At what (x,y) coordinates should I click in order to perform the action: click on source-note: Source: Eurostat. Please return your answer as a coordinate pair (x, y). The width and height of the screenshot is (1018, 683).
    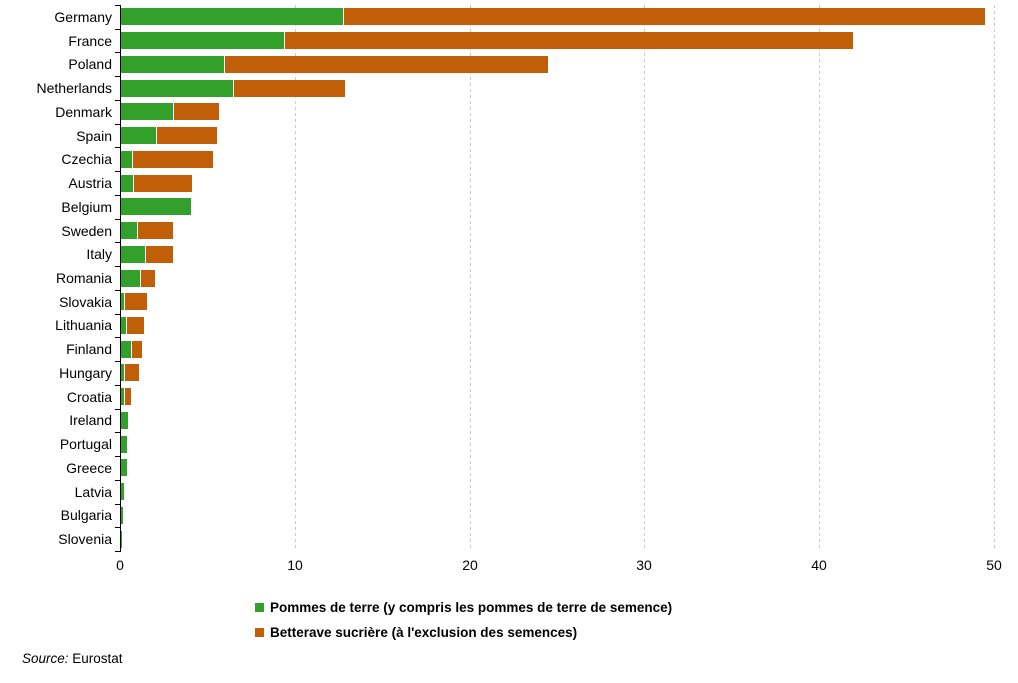
    Looking at the image, I should click on (72, 658).